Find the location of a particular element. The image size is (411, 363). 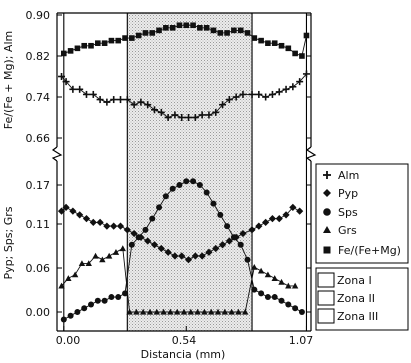

x-tick-labels: 0.00 0.54 1.07 is located at coordinates (185, 340).